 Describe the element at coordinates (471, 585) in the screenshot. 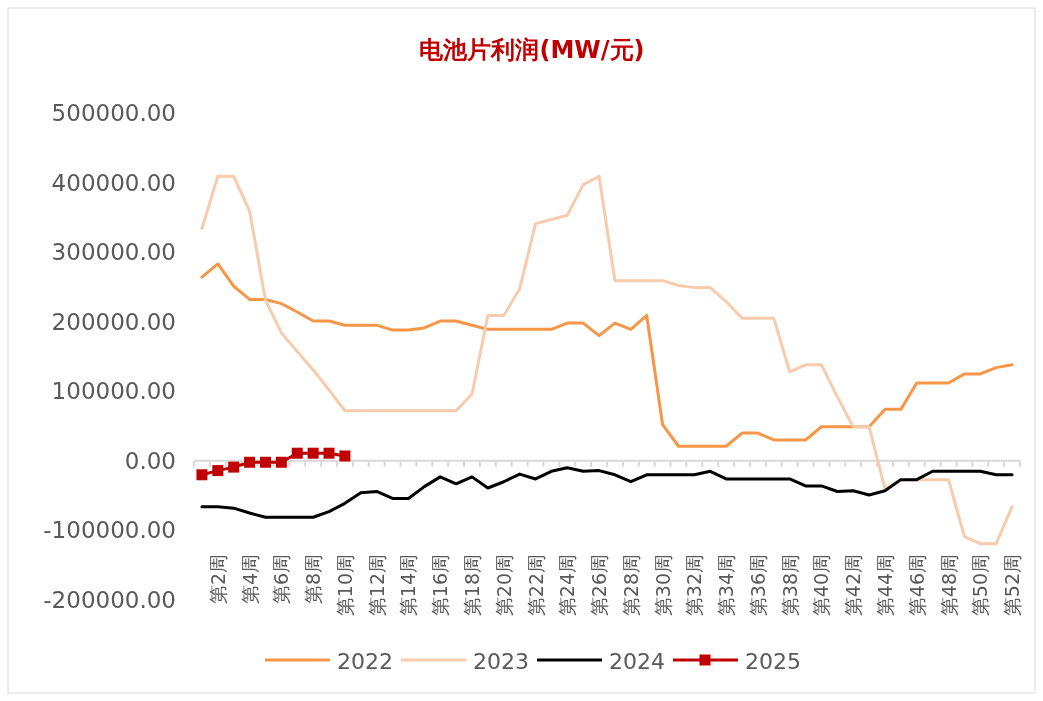

I see `x-tick-label: 第18周` at that location.